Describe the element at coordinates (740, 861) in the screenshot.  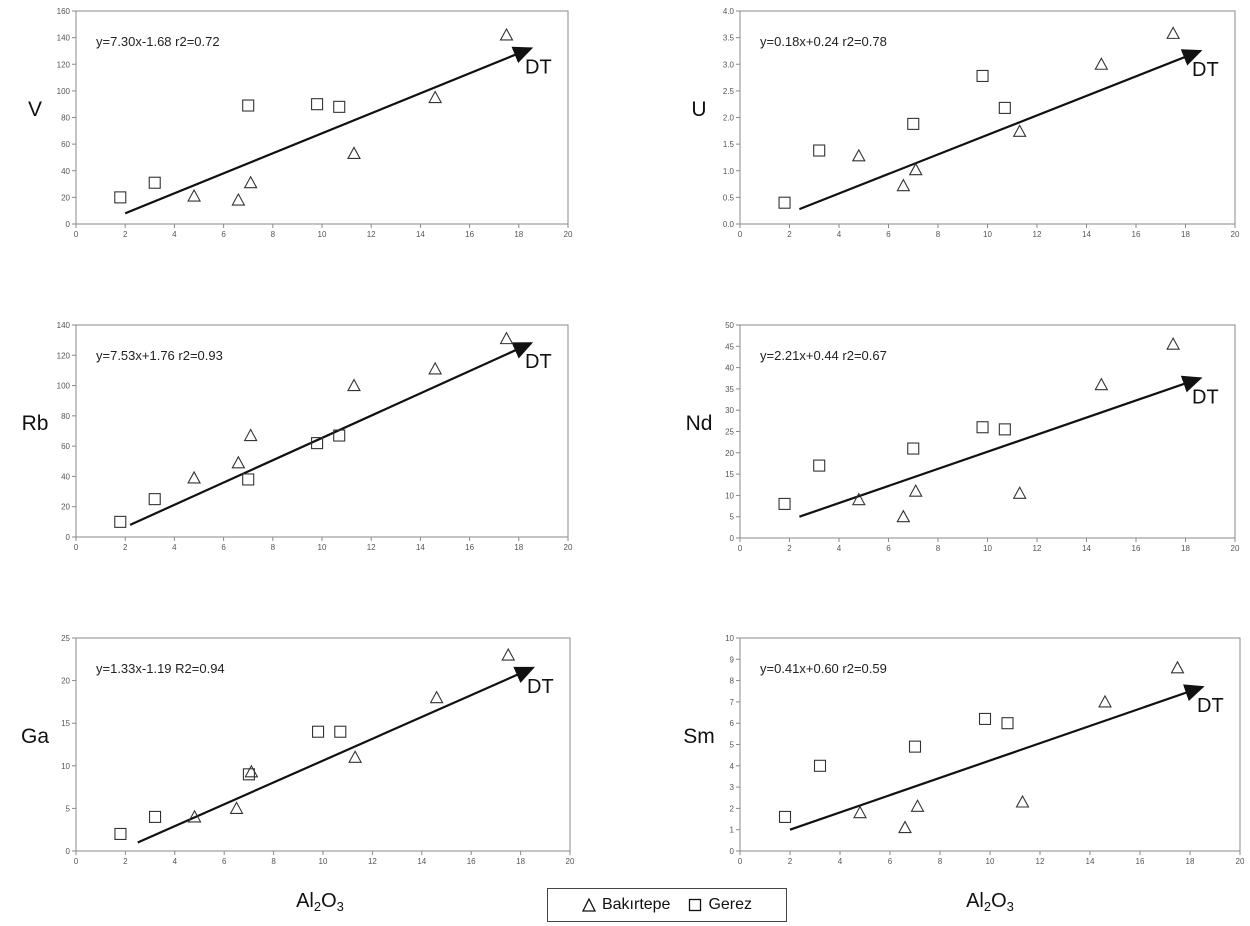
I see `x-tick-label-sm: 0` at that location.